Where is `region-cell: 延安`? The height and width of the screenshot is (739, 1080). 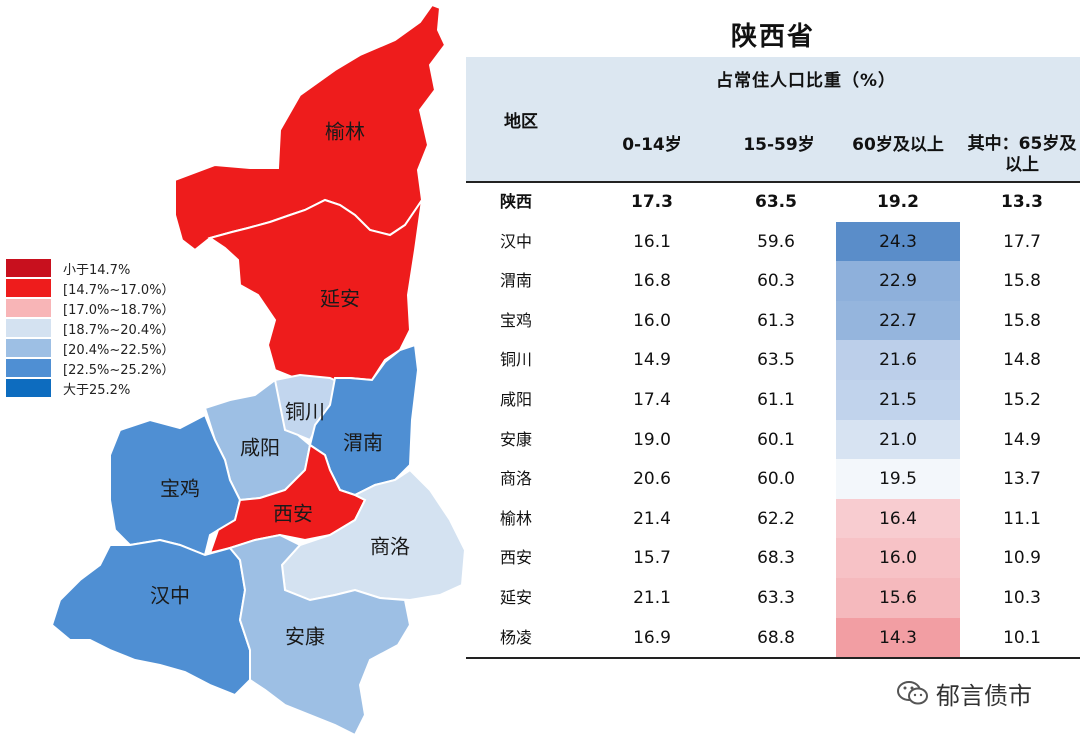 region-cell: 延安 is located at coordinates (516, 597).